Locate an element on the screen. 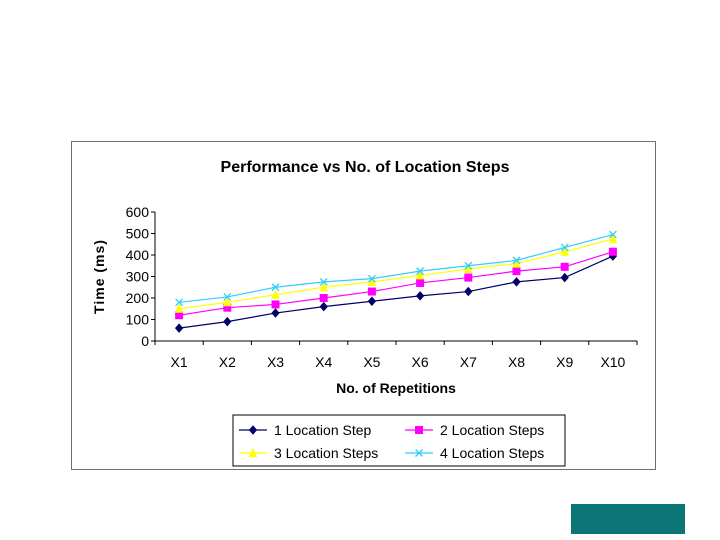 This screenshot has height=540, width=720. legend-item-4: 4 Location Steps is located at coordinates (474, 453).